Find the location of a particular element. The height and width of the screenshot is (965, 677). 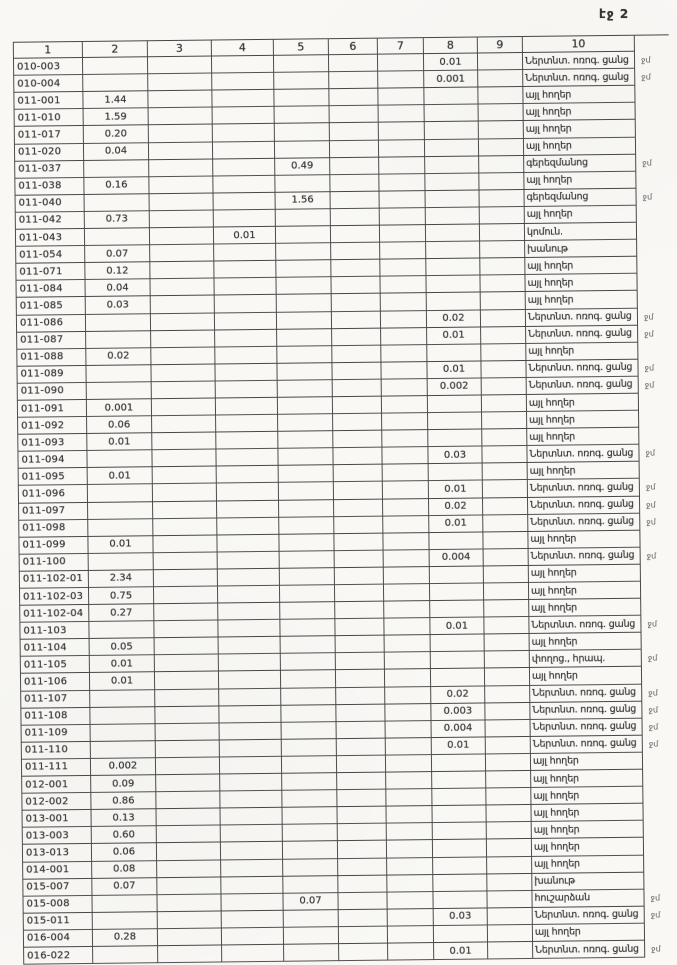

cell-col2: 1.44 is located at coordinates (115, 100).